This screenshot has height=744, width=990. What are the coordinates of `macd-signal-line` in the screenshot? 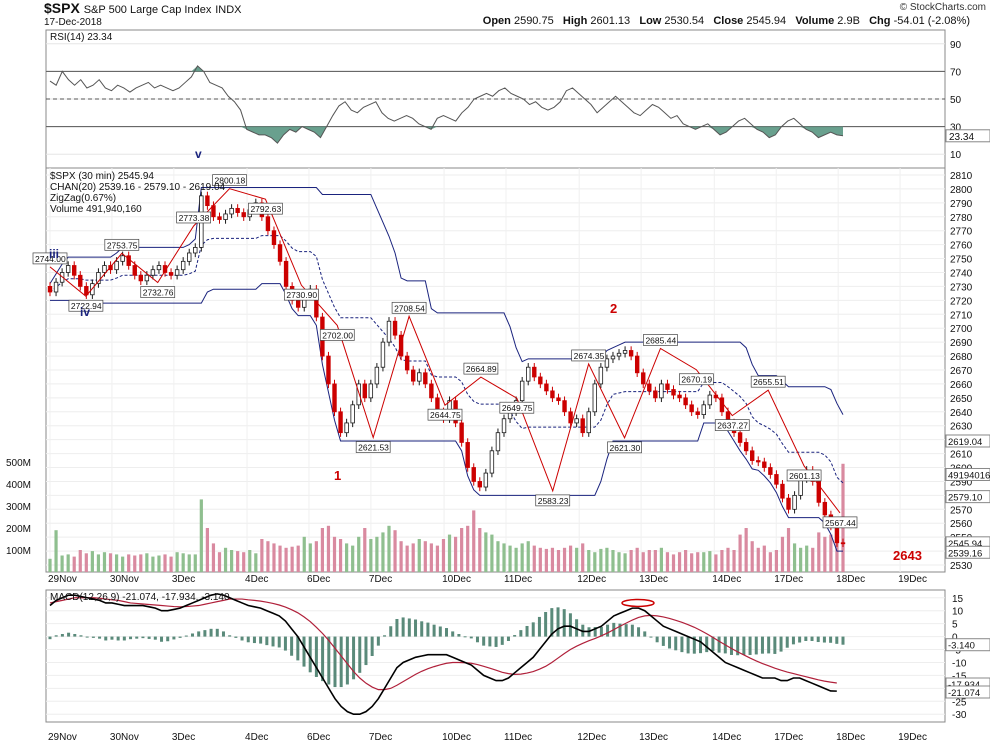 It's located at (443, 644).